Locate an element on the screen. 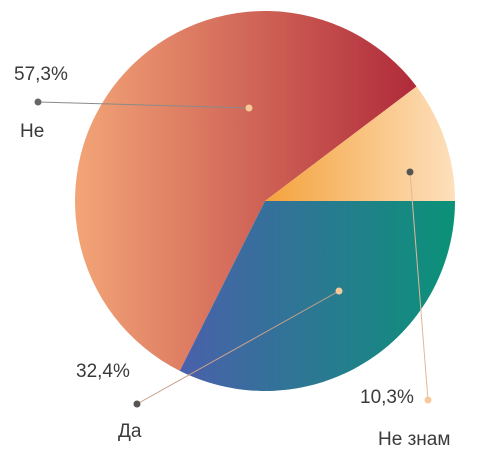 This screenshot has width=480, height=450. leader-dot-inner-ne-znam is located at coordinates (410, 172).